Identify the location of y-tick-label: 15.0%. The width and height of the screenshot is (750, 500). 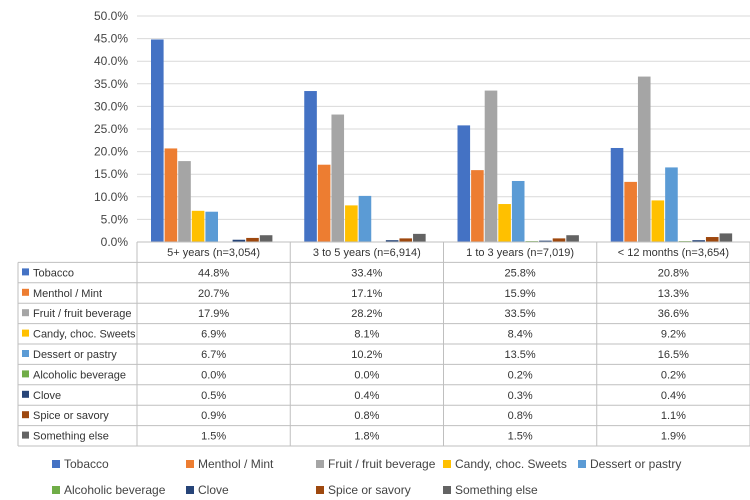
(111, 174).